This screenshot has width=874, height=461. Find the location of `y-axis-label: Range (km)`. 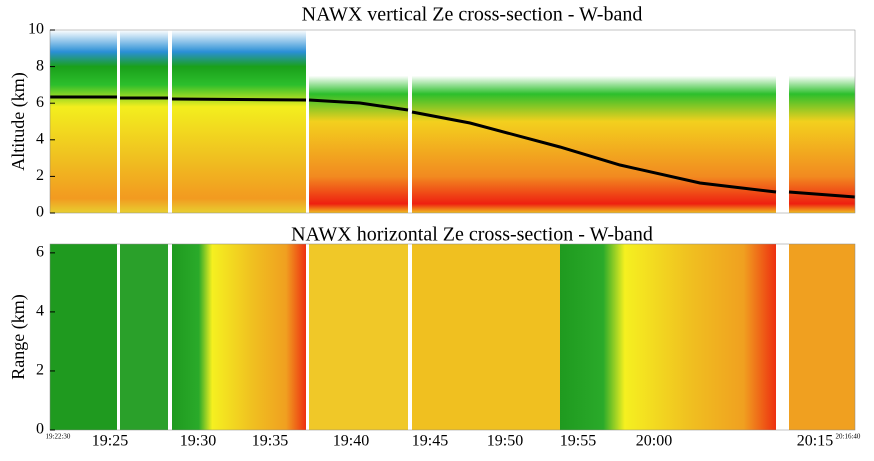

y-axis-label: Range (km) is located at coordinates (18, 336).